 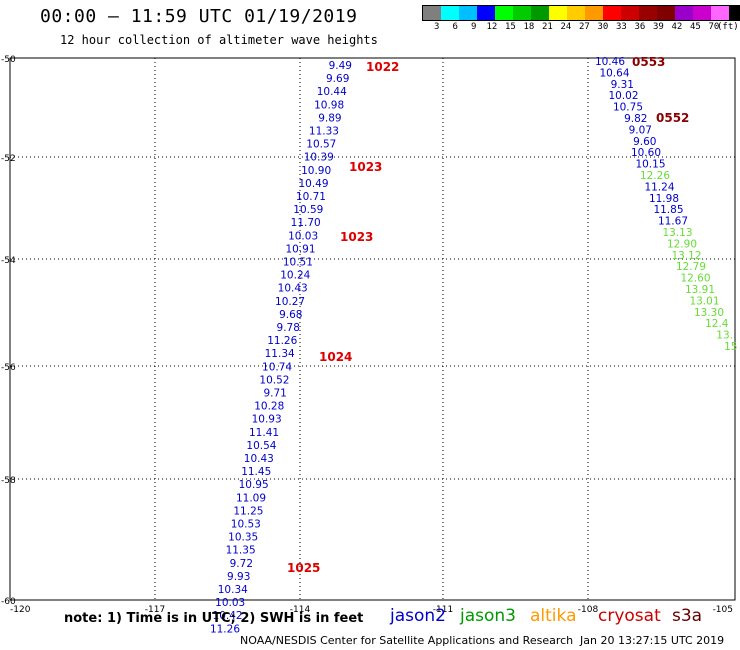 What do you see at coordinates (8, 60) in the screenshot?
I see `latitude-label: -50` at bounding box center [8, 60].